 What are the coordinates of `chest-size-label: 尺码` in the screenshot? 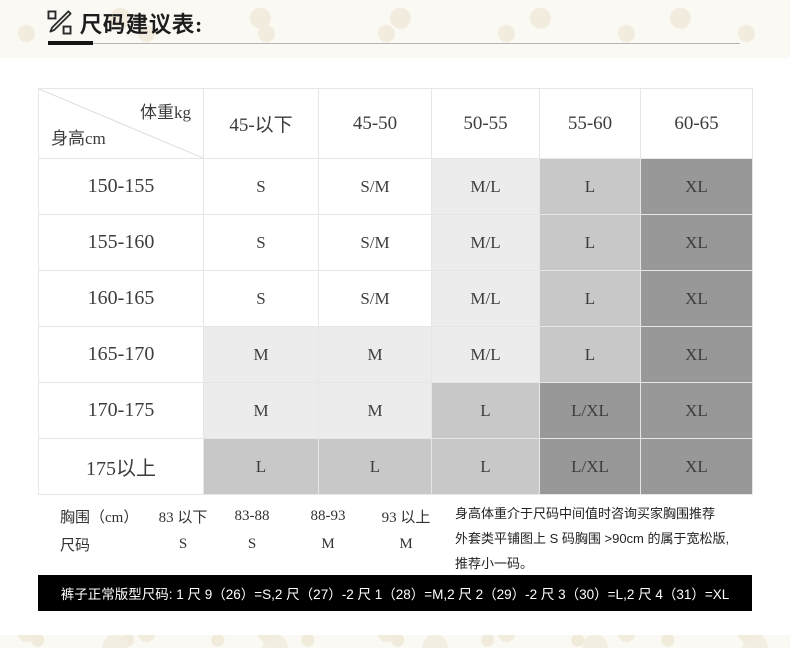 It's located at (75, 545).